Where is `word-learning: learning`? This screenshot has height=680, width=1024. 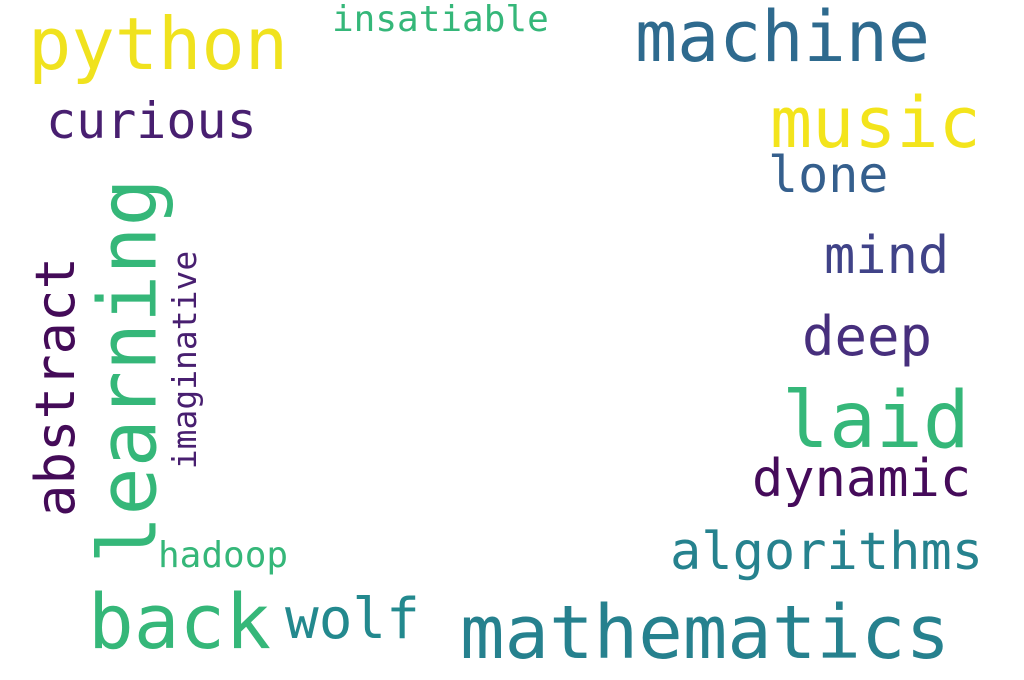 word-learning: learning is located at coordinates (128, 371).